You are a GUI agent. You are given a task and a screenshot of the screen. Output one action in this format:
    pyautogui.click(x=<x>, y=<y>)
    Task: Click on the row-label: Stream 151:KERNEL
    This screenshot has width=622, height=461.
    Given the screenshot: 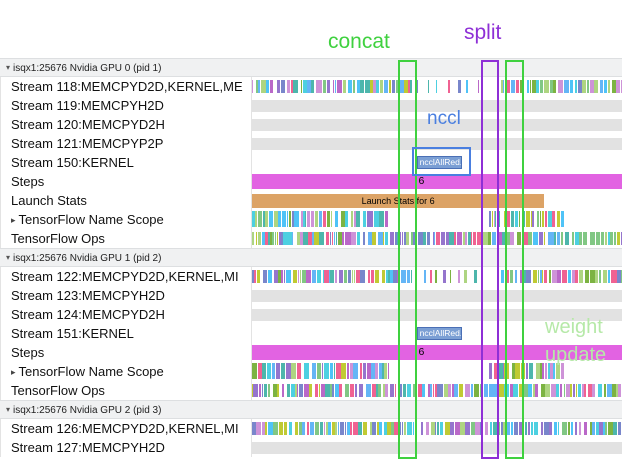 What is the action you would take?
    pyautogui.click(x=126, y=333)
    